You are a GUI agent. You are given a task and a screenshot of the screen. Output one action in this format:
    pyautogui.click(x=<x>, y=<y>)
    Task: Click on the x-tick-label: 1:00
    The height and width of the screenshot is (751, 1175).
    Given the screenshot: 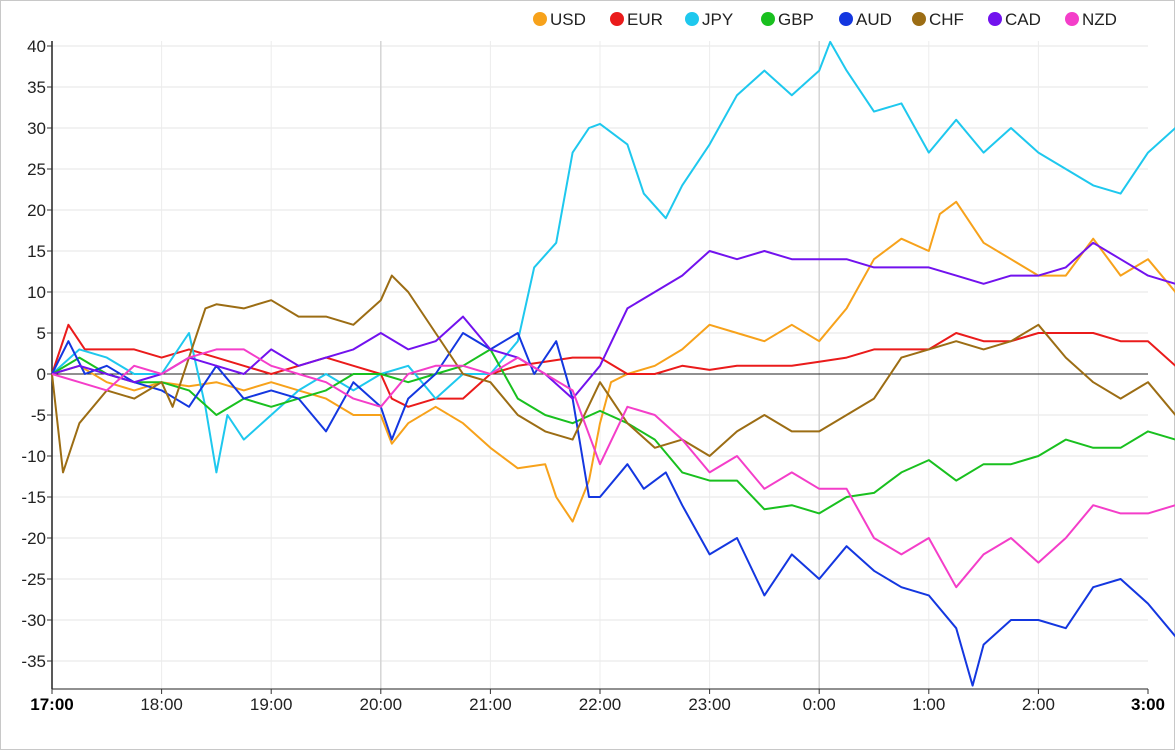 What is the action you would take?
    pyautogui.click(x=928, y=704)
    